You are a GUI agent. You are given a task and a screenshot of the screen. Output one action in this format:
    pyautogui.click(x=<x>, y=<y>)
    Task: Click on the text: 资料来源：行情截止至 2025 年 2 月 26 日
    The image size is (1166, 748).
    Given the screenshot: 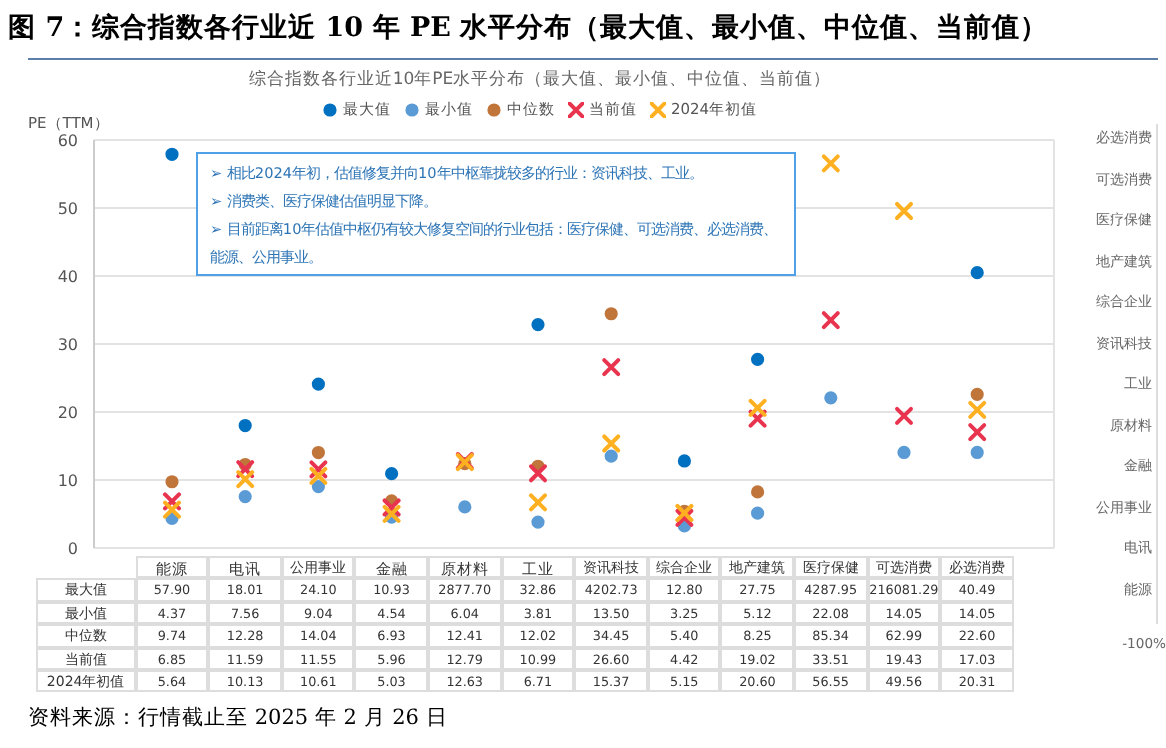 What is the action you would take?
    pyautogui.click(x=238, y=718)
    